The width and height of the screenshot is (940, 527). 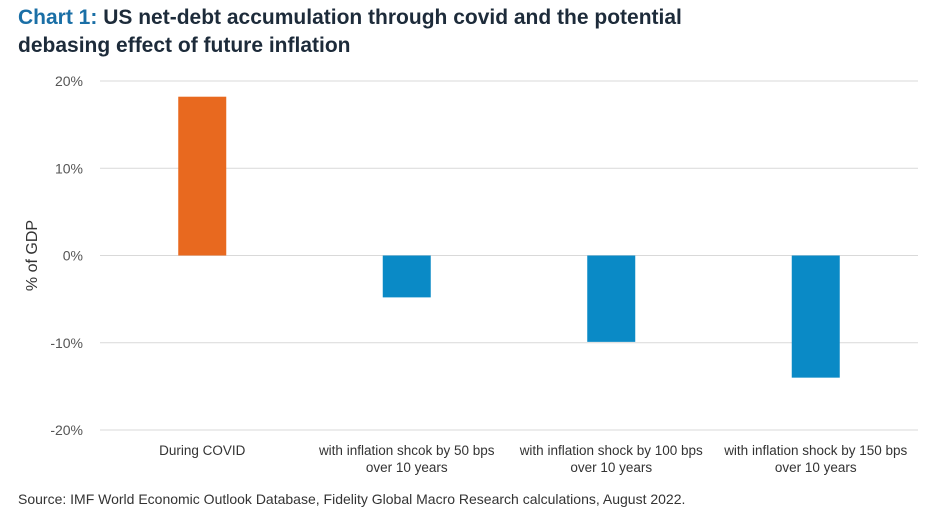 I want to click on chart-title-line2: debasing effect of future inflation, so click(x=184, y=45).